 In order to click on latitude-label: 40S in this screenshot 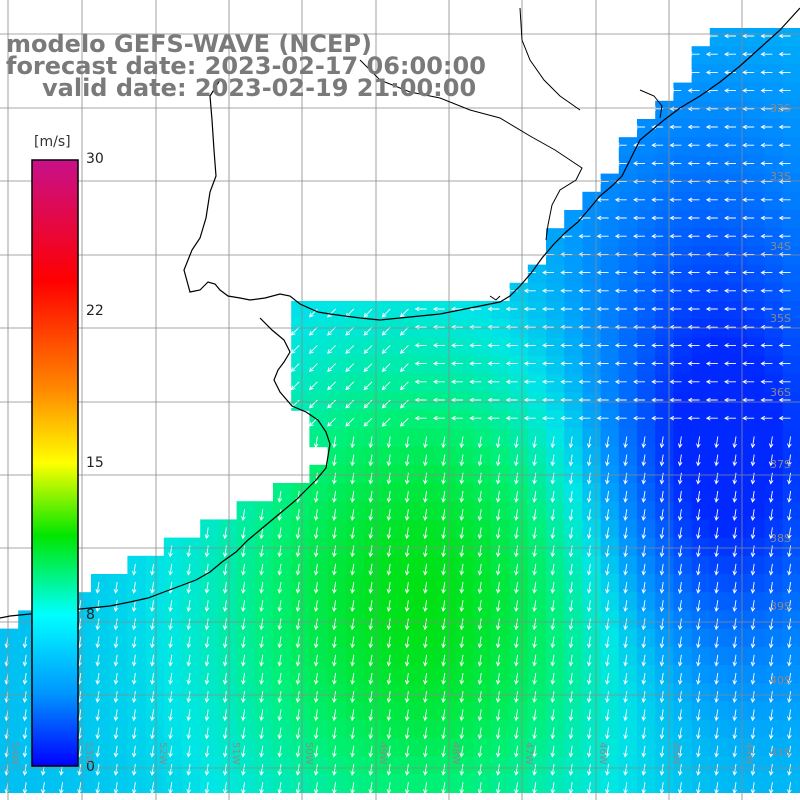, I will do `click(780, 680)`.